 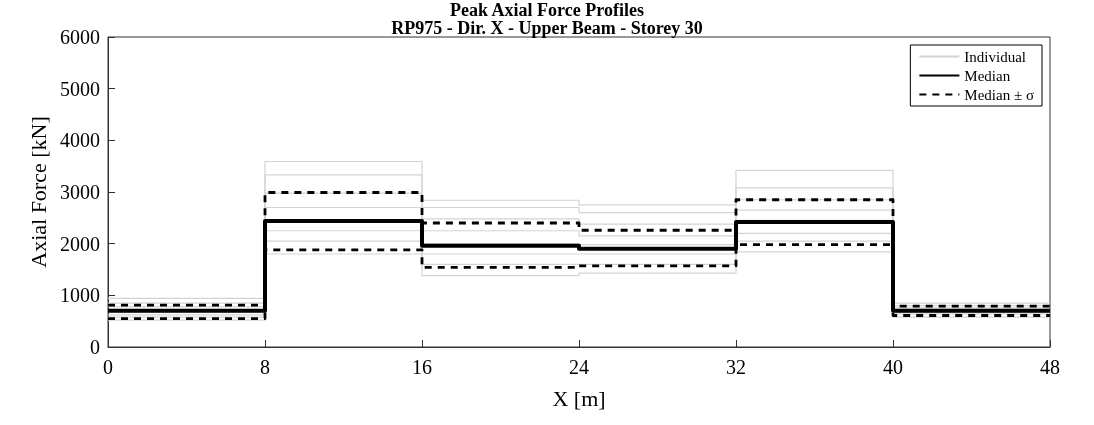 I want to click on y-tick-label: 2000, so click(x=80, y=243).